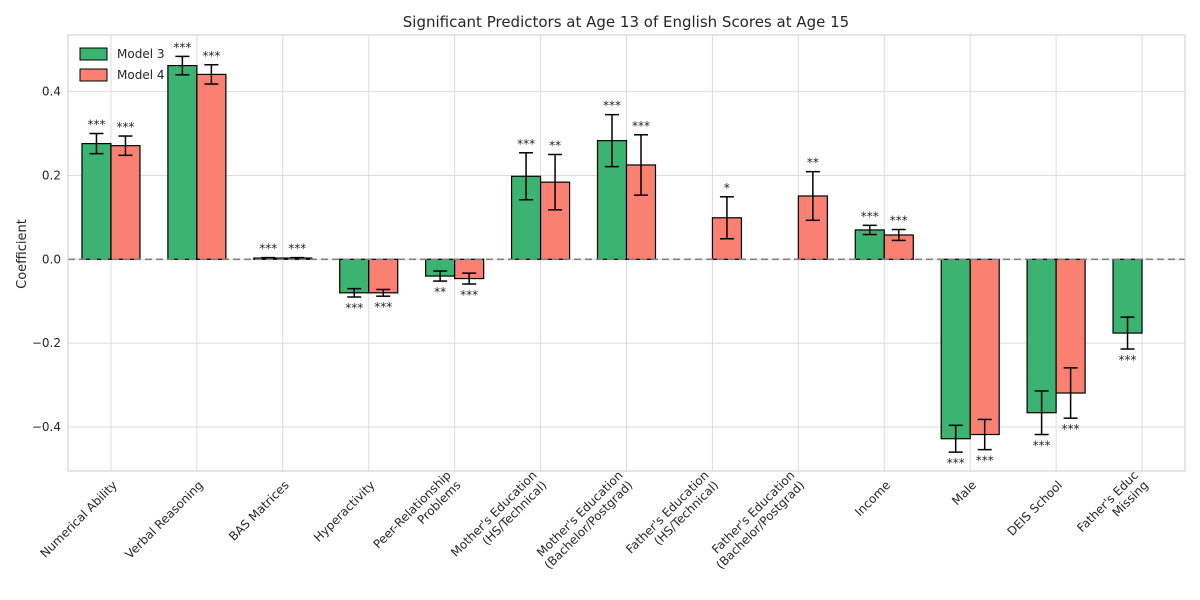  I want to click on legend-label: Model 3, so click(140, 54).